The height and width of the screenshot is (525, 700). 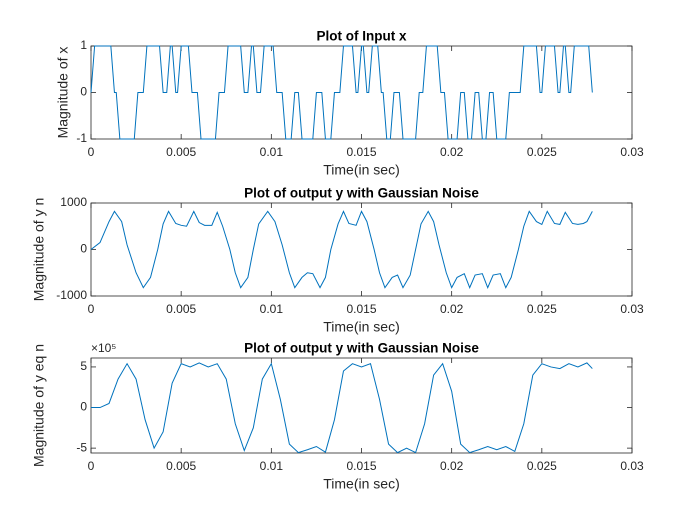 What do you see at coordinates (73, 202) in the screenshot?
I see `y-tick-label: 1000` at bounding box center [73, 202].